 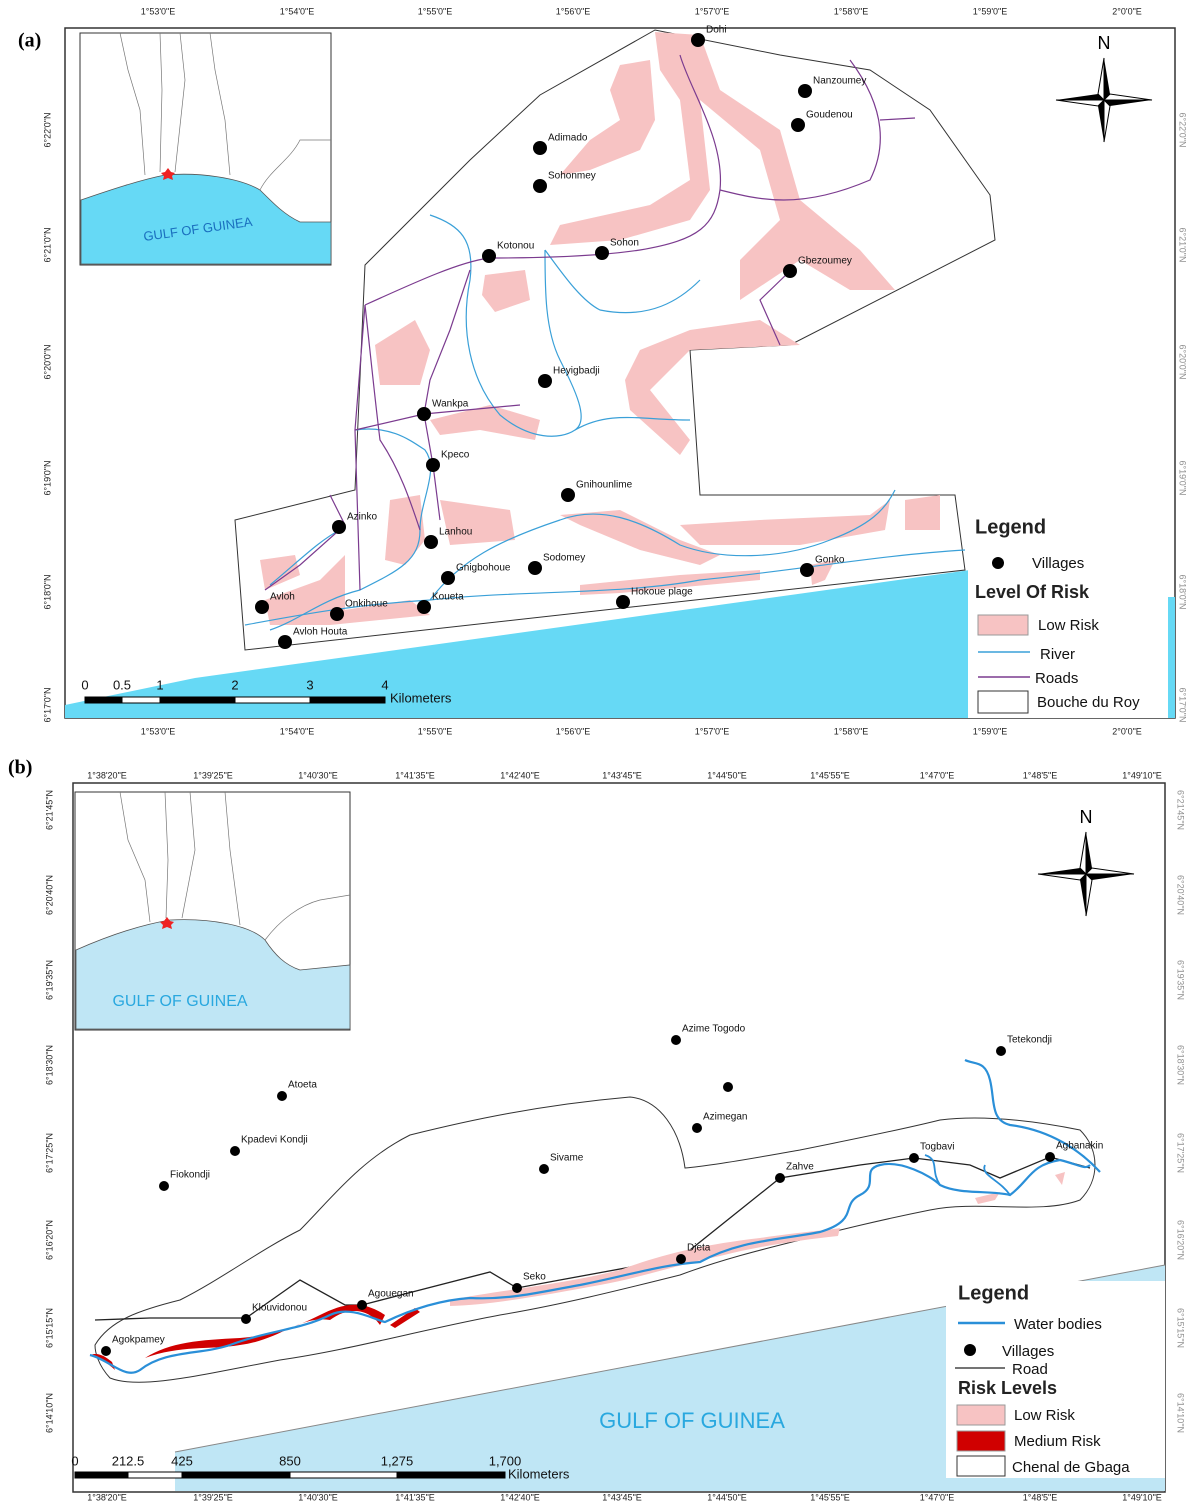 I want to click on longitude-label: 1°49'10"E, so click(x=1142, y=1497).